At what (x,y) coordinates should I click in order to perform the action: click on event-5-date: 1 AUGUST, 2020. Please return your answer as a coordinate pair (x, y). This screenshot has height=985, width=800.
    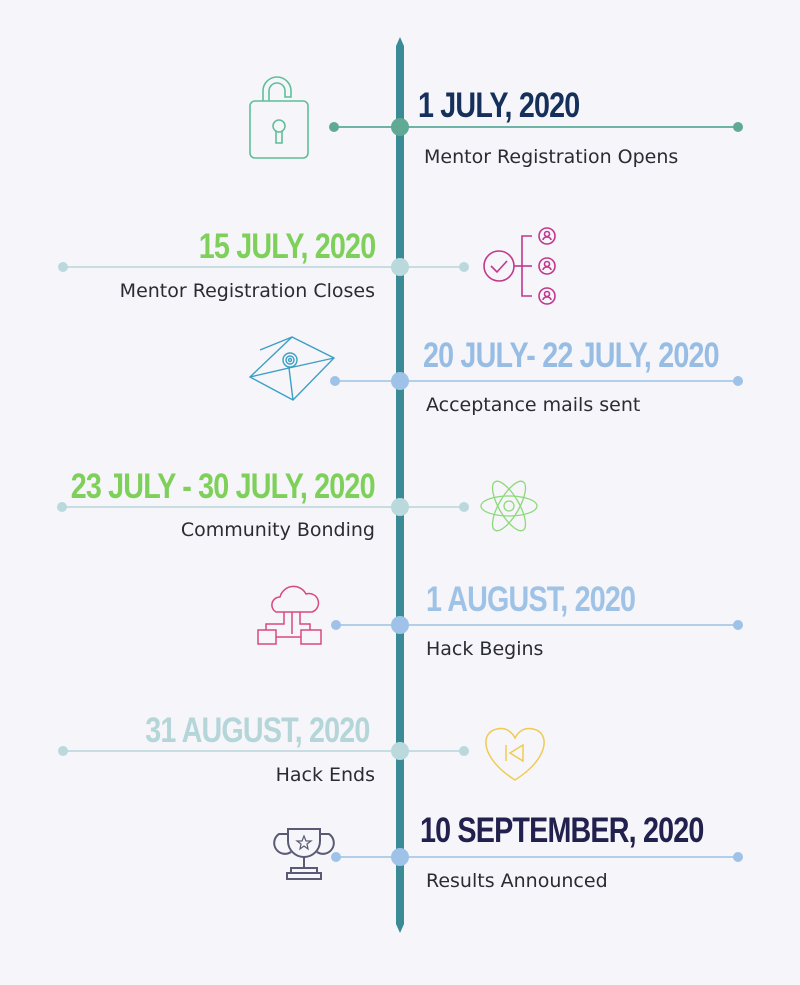
    Looking at the image, I should click on (531, 599).